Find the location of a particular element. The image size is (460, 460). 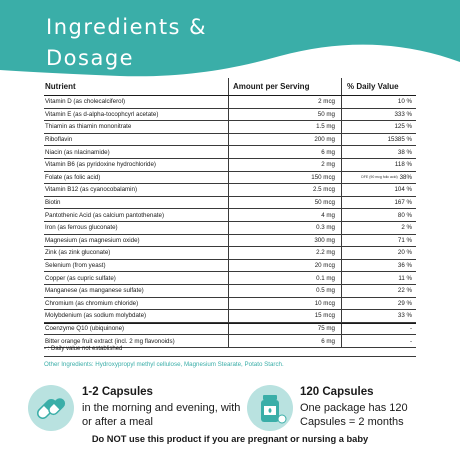

nutrient-name: Biotin is located at coordinates (136, 202).